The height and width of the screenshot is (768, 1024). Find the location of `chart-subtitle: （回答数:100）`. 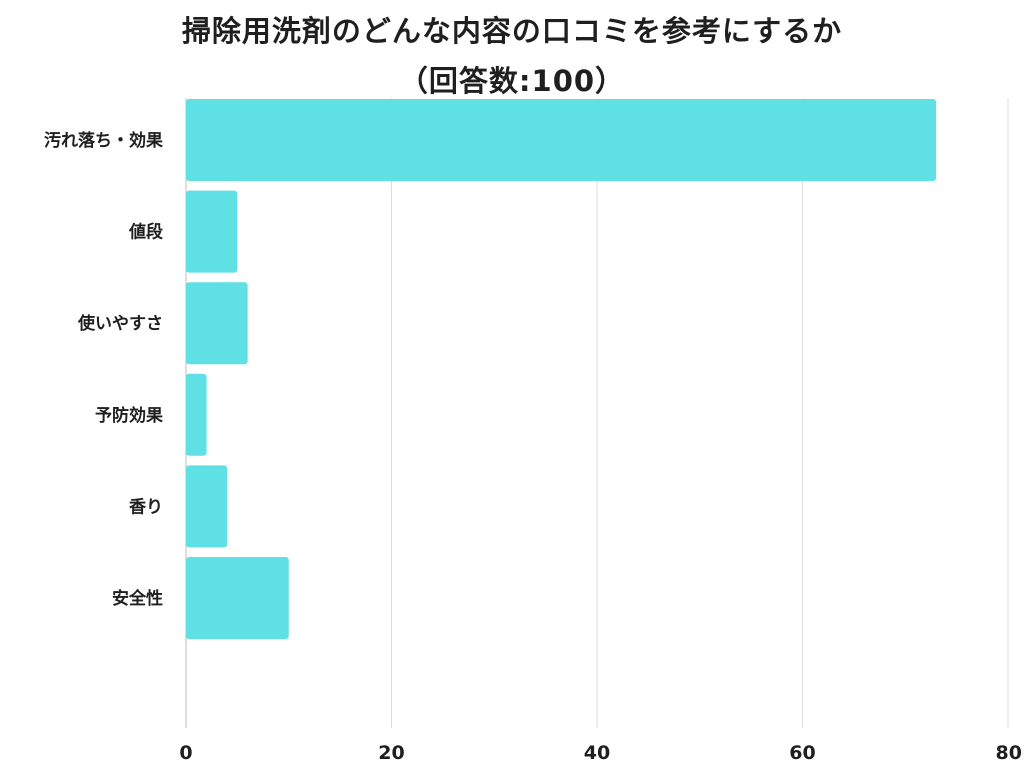

chart-subtitle: （回答数:100） is located at coordinates (512, 81).